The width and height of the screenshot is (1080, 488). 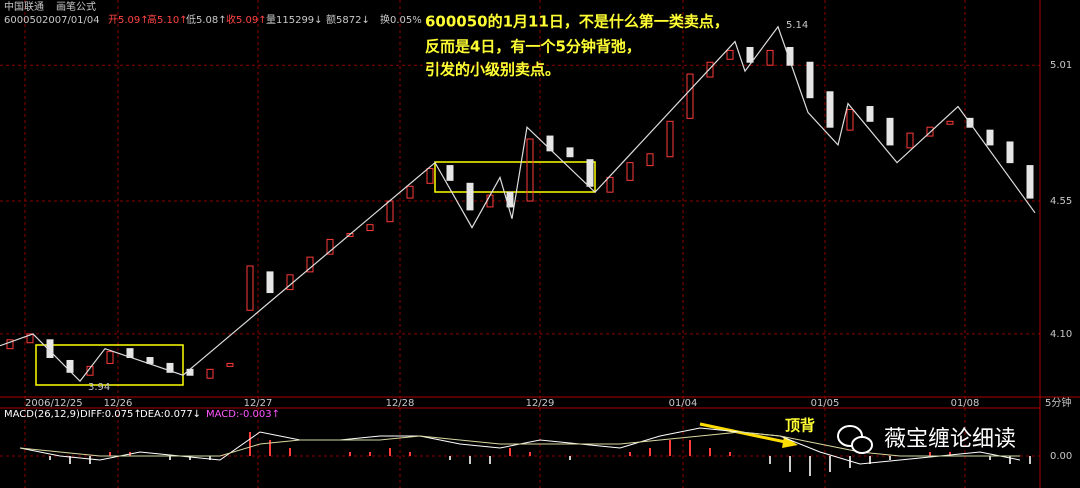 I want to click on x-tick-label: 01/08, so click(x=965, y=403).